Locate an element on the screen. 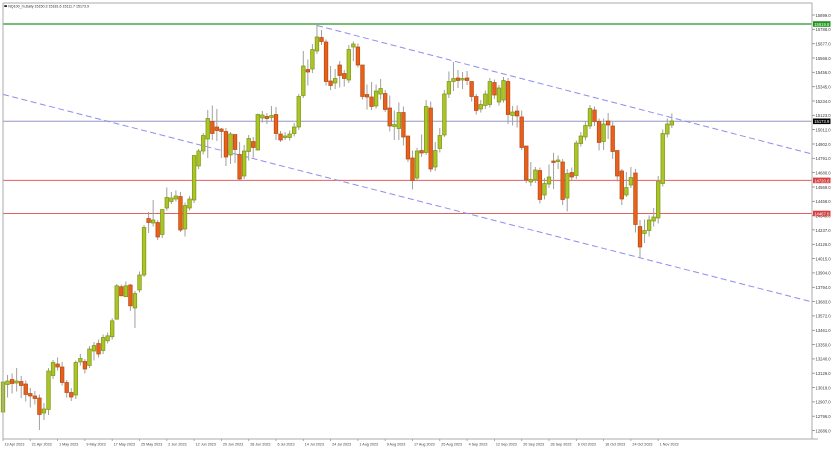 This screenshot has height=451, width=838. svg-text: 15234.0 is located at coordinates (824, 101).